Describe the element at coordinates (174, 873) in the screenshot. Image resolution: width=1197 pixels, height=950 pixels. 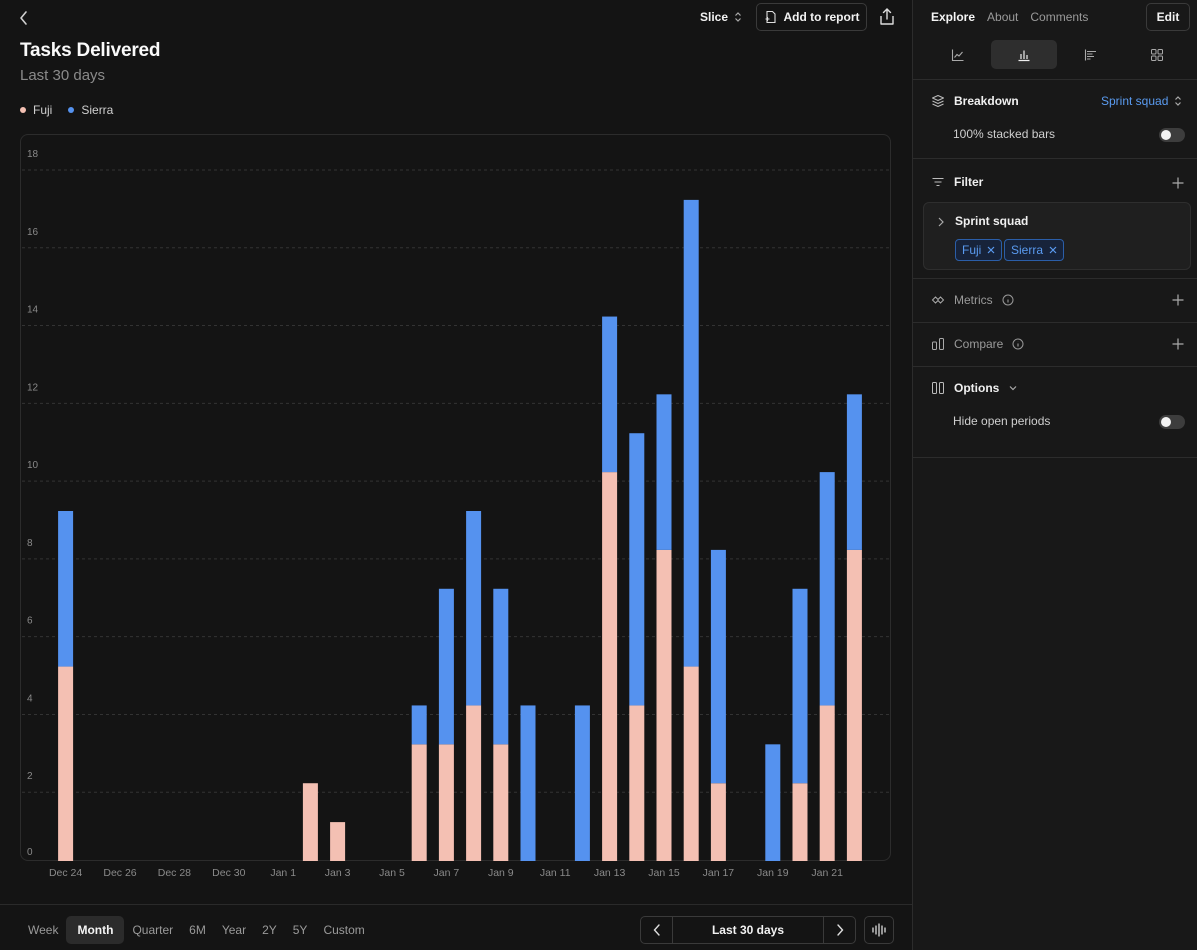
I see `x-tick-label: Dec 28` at that location.